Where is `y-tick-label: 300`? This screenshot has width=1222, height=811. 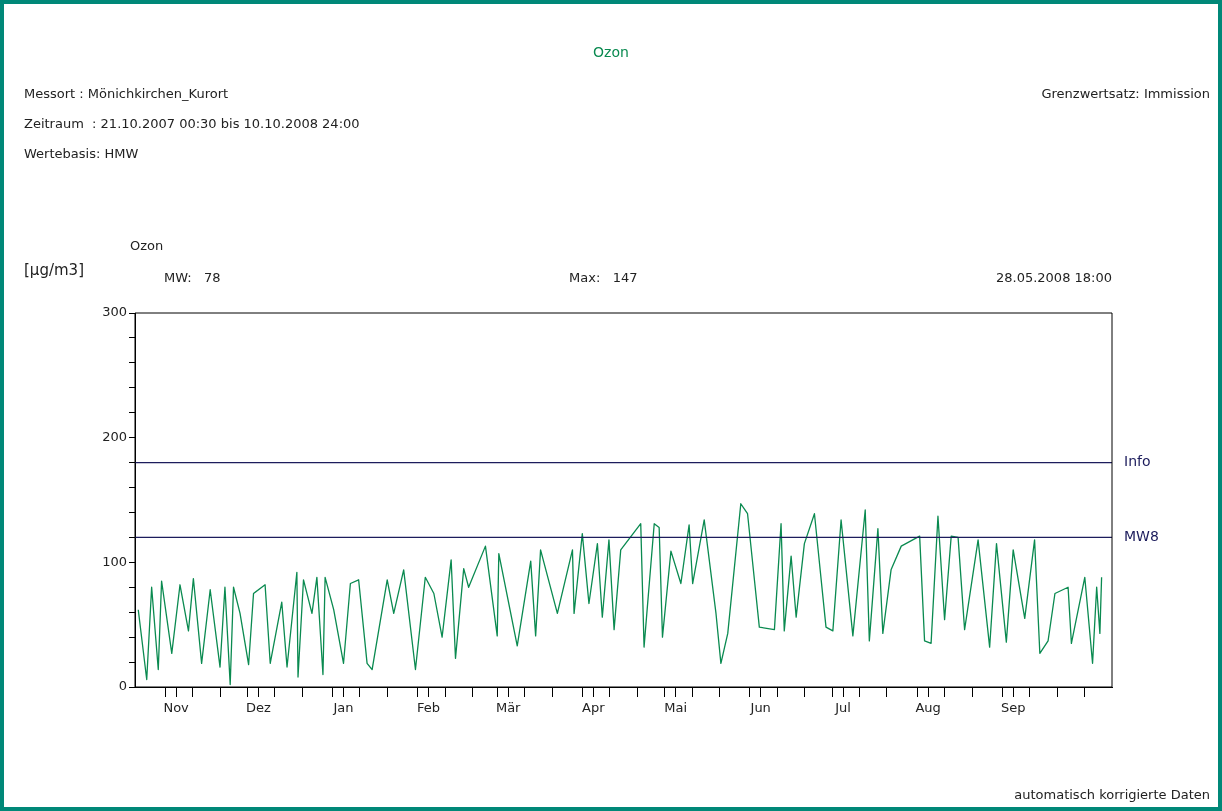
y-tick-label: 300 is located at coordinates (114, 312).